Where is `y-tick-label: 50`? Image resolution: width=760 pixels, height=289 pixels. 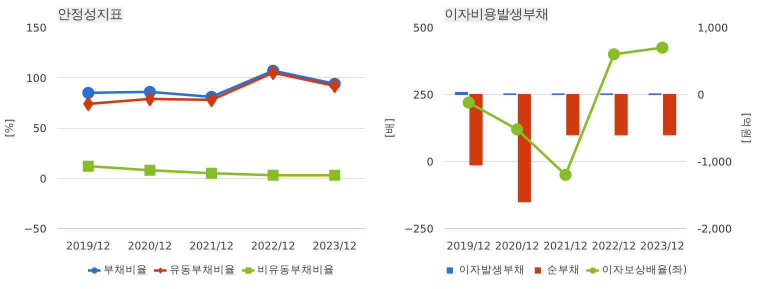
y-tick-label: 50 is located at coordinates (39, 128).